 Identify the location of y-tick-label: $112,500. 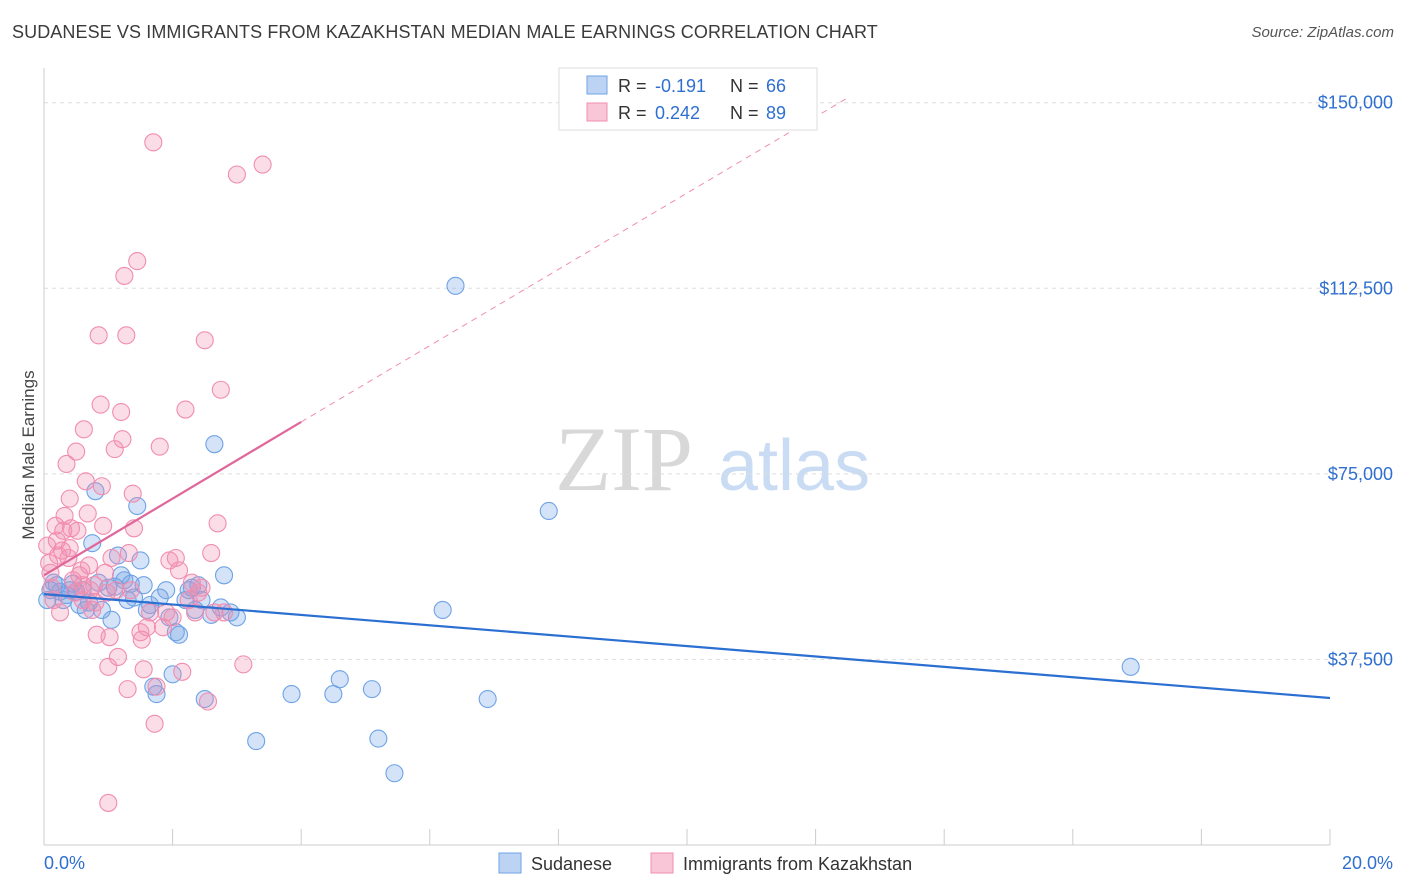
(1356, 288).